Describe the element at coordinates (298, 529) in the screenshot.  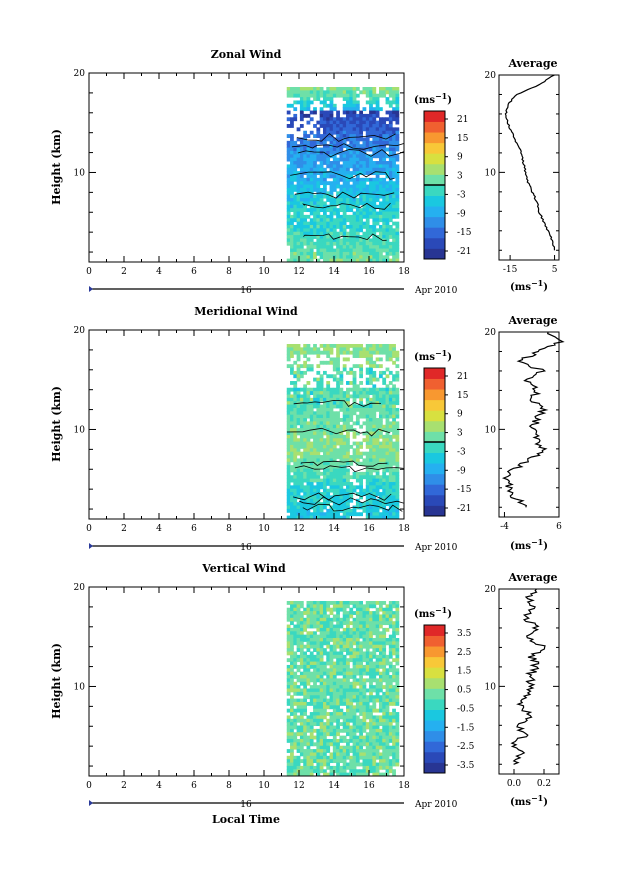
I see `x-tick-label: 12` at that location.